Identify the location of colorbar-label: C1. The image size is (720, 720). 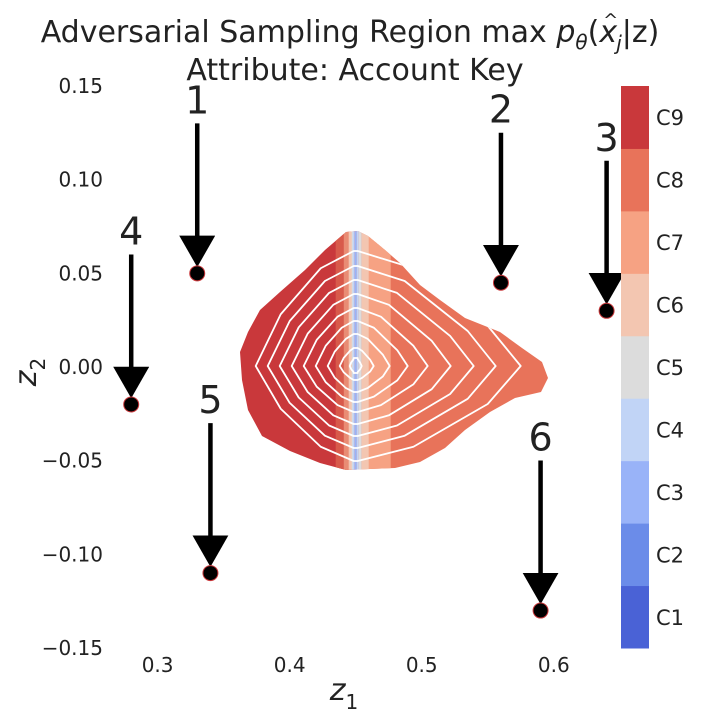
(670, 618).